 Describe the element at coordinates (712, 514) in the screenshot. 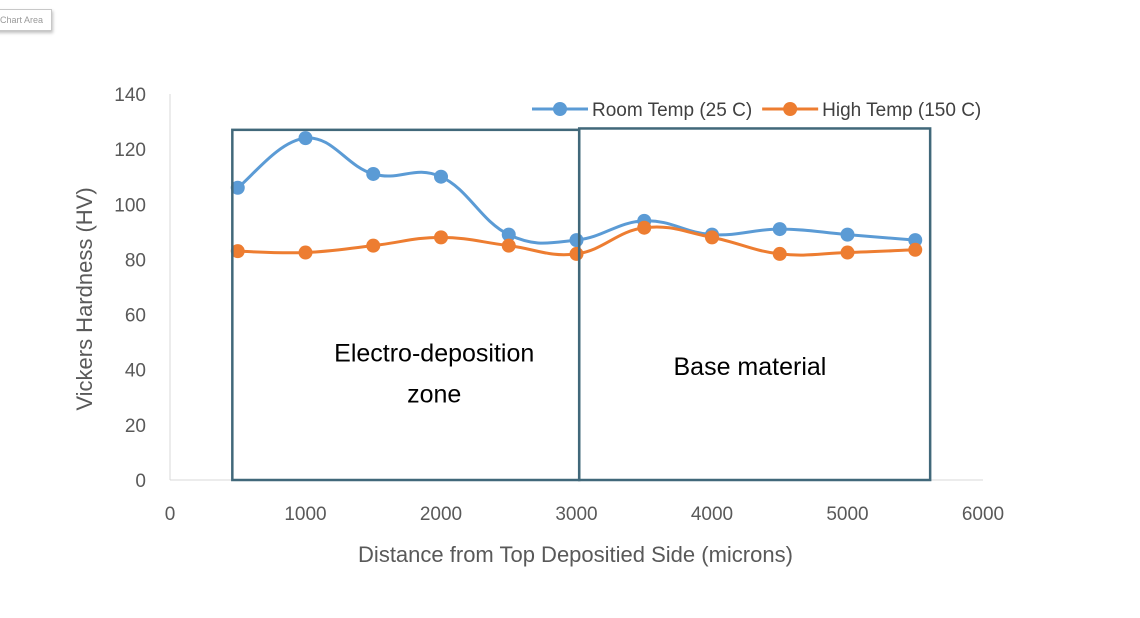

I see `x-tick-label: 4000` at that location.